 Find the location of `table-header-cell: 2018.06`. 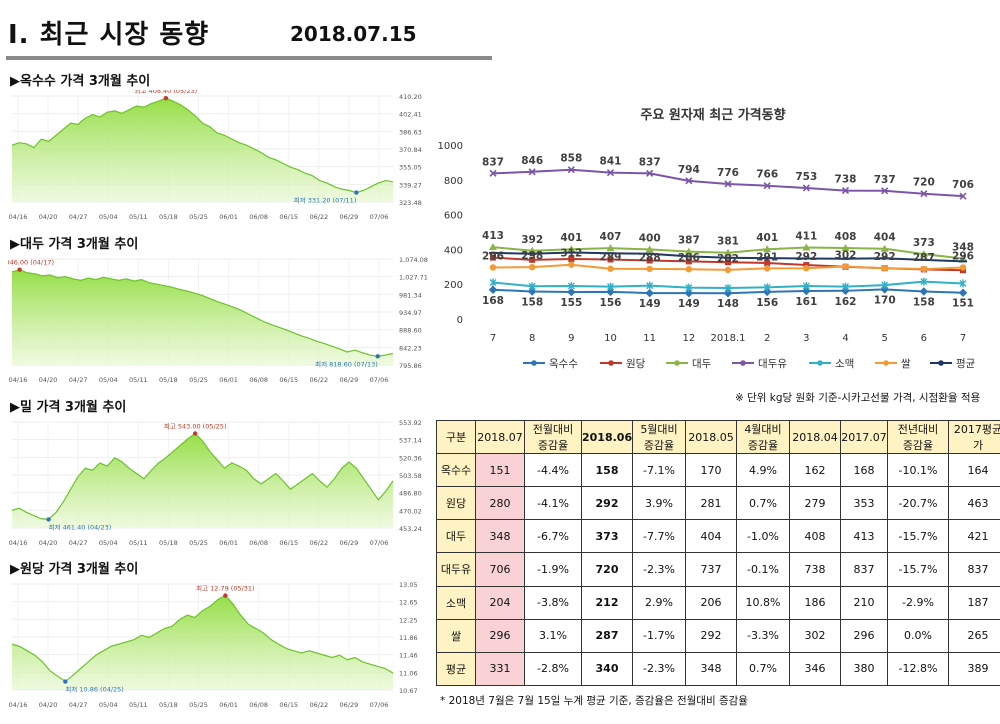

table-header-cell: 2018.06 is located at coordinates (607, 437).